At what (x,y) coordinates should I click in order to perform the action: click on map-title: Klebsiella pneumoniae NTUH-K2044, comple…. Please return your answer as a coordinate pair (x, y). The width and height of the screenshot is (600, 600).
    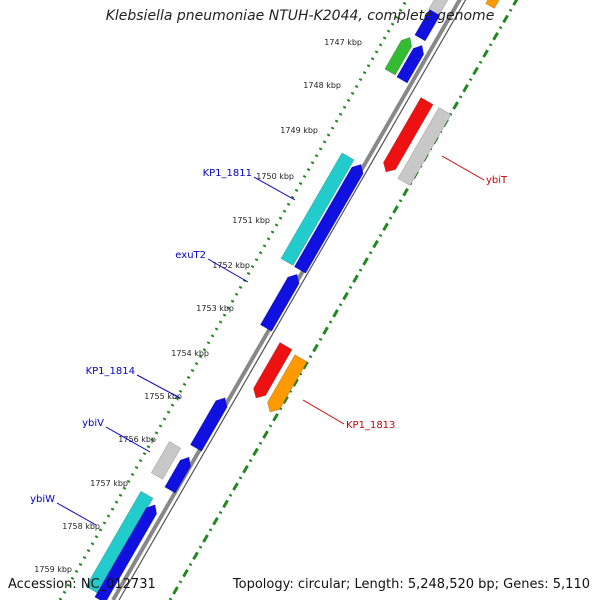
    Looking at the image, I should click on (300, 16).